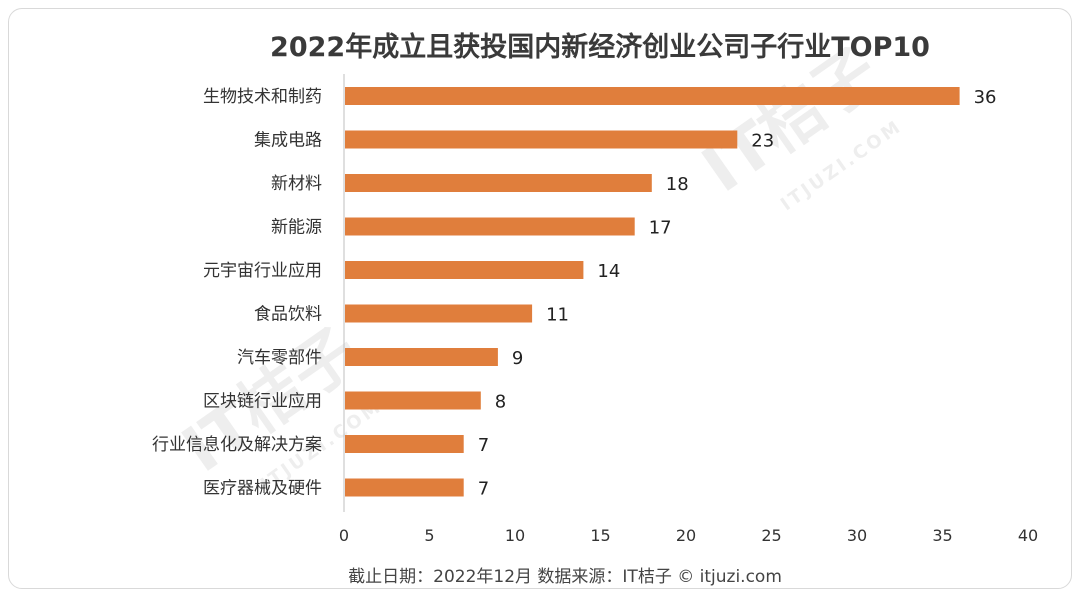 Image resolution: width=1080 pixels, height=597 pixels. What do you see at coordinates (762, 141) in the screenshot?
I see `value-label: 23` at bounding box center [762, 141].